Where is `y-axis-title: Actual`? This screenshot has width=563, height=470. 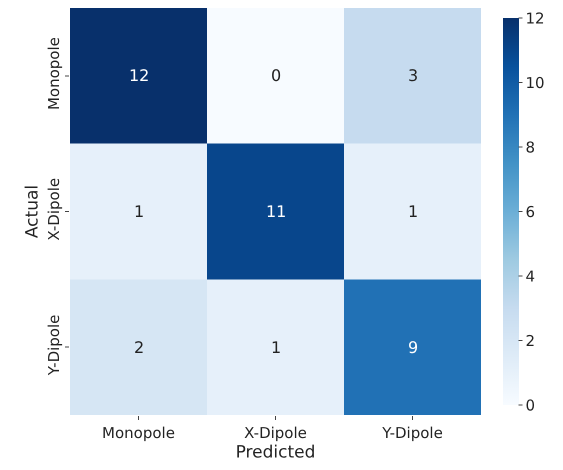 y-axis-title: Actual is located at coordinates (32, 211).